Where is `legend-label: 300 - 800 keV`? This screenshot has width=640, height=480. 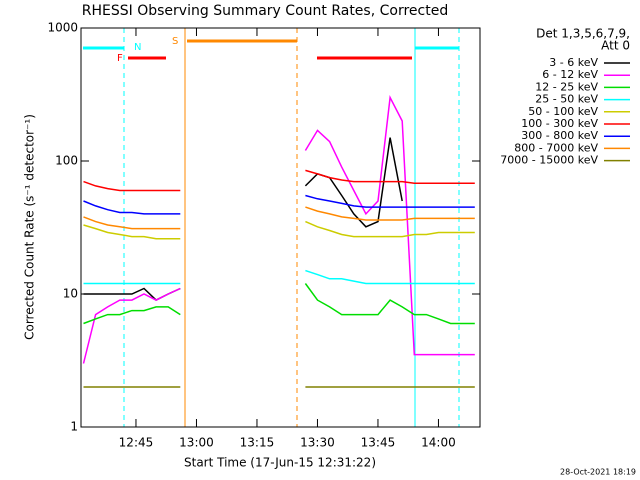
legend-label: 300 - 800 keV is located at coordinates (559, 135).